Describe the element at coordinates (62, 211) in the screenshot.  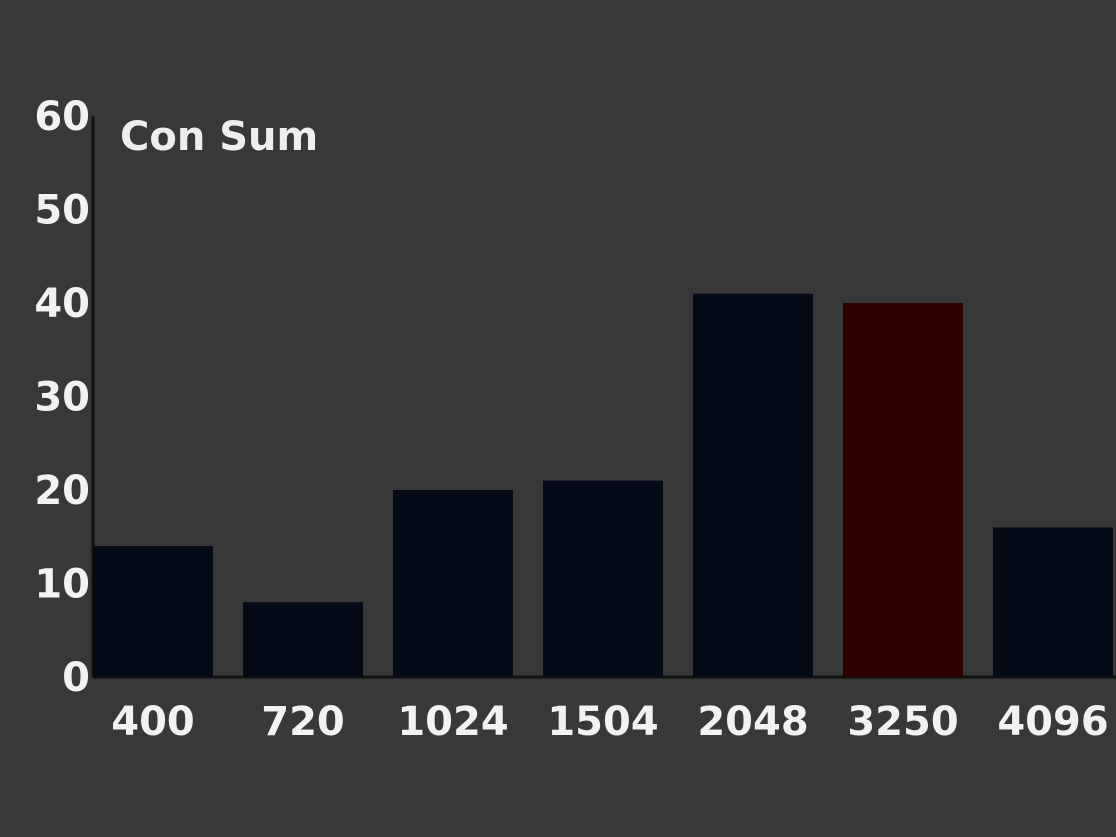
I see `y-tick-label: 50` at that location.